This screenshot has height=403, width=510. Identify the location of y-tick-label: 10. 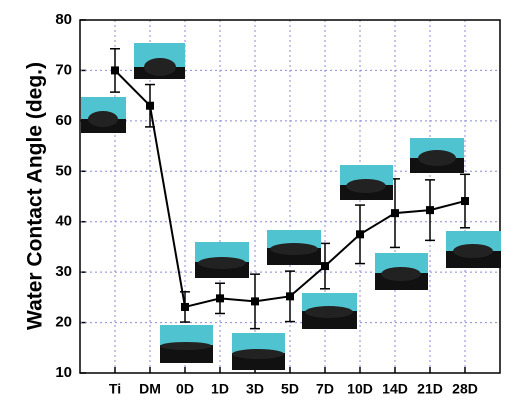
(63, 372).